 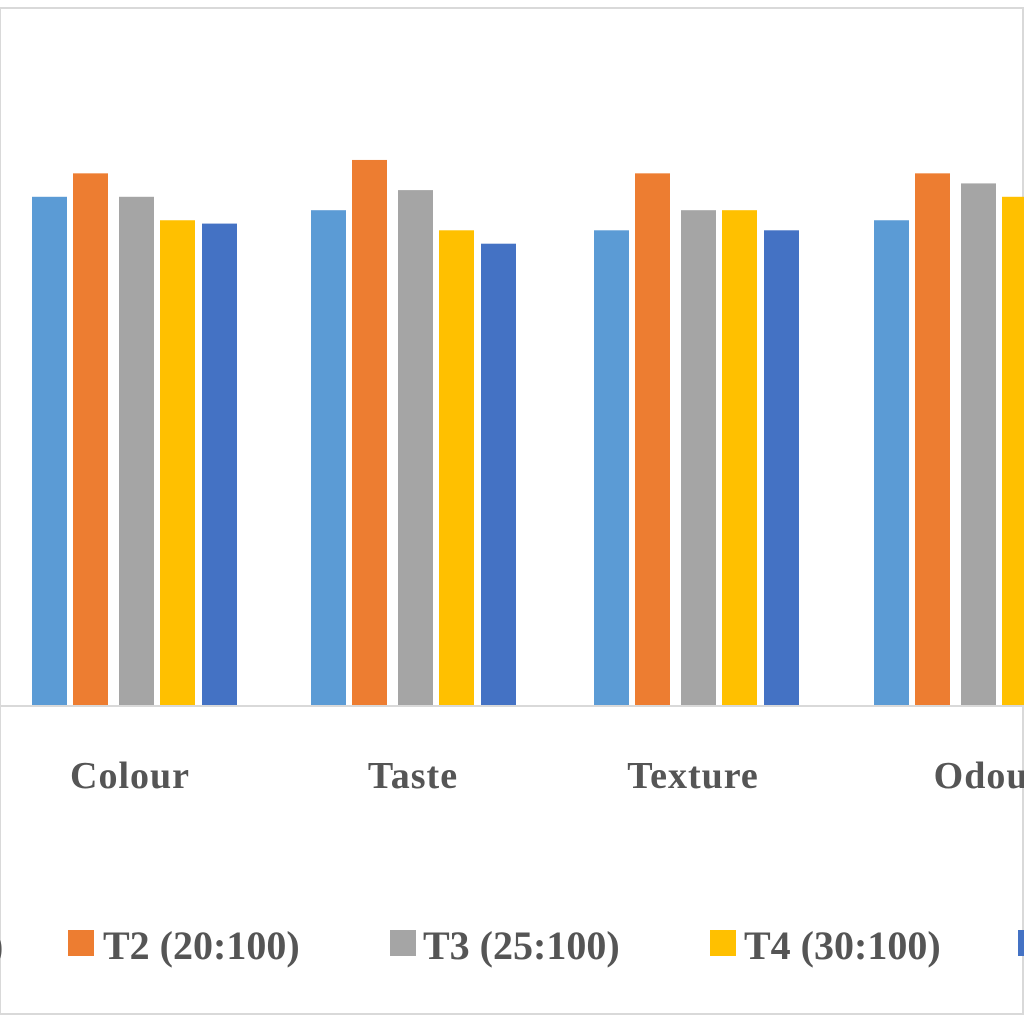 I want to click on category-label-odour: Odour, so click(x=979, y=776).